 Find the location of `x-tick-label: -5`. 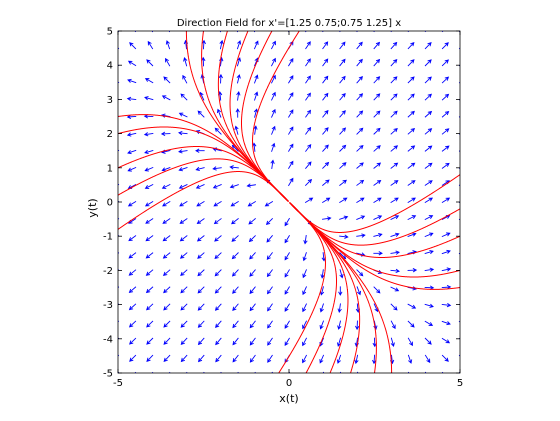

x-tick-label: -5 is located at coordinates (118, 383).